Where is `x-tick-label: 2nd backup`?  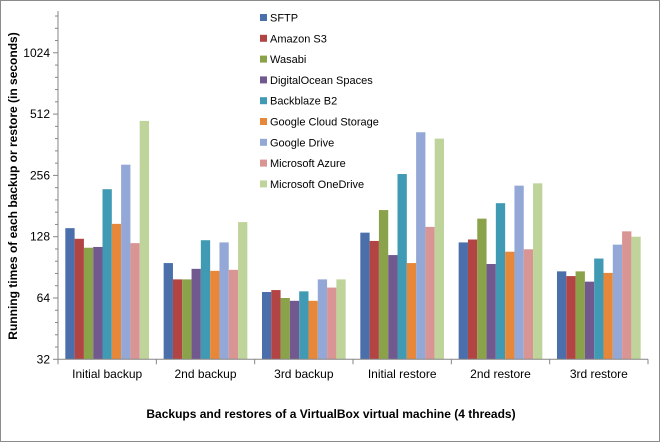
x-tick-label: 2nd backup is located at coordinates (205, 374).